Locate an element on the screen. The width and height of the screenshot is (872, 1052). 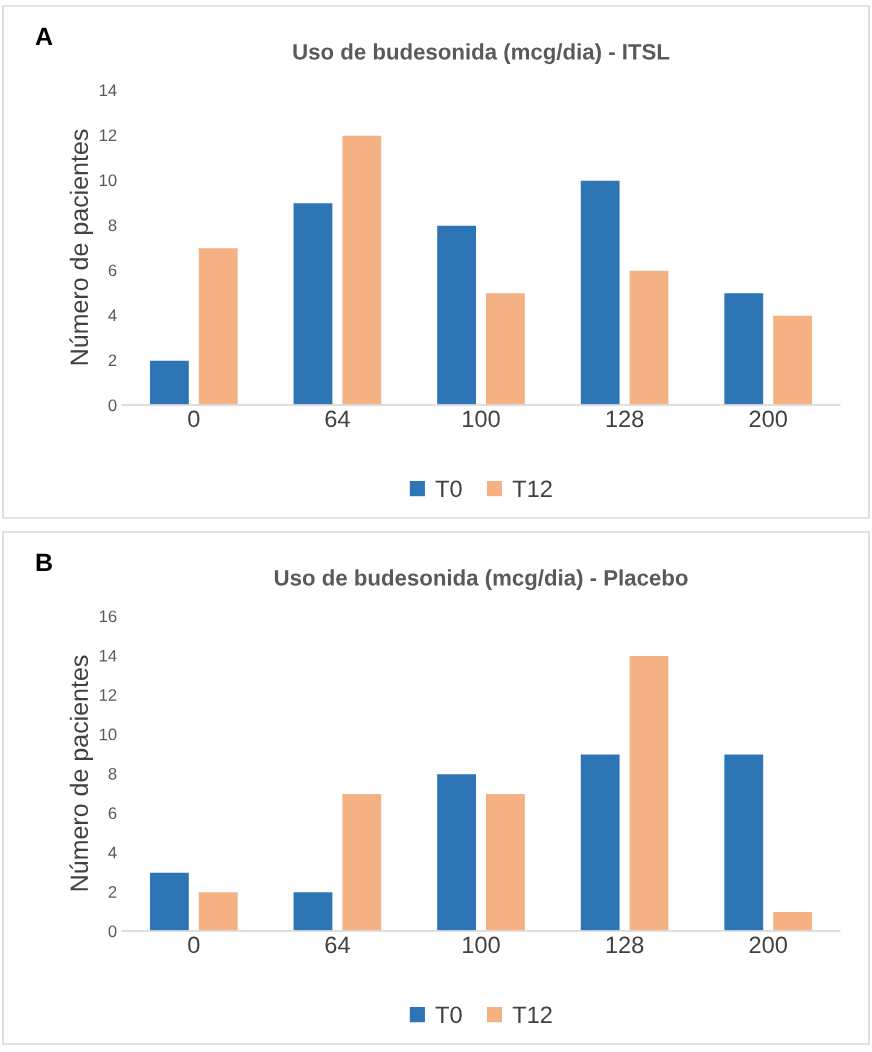
text: B is located at coordinates (44, 562).